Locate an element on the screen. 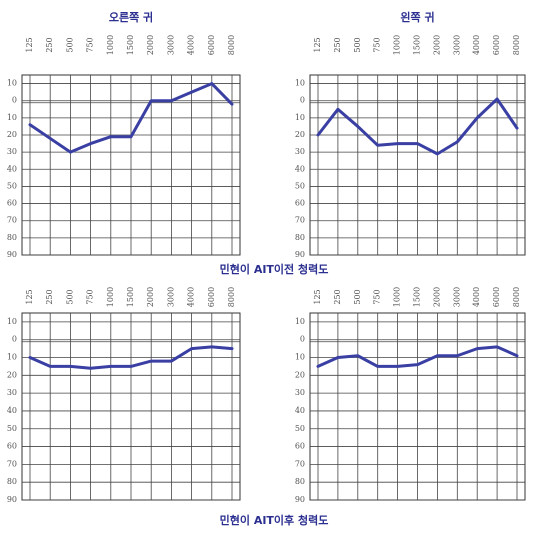  caption: 민현이 AIT이전 청력도 is located at coordinates (274, 269).